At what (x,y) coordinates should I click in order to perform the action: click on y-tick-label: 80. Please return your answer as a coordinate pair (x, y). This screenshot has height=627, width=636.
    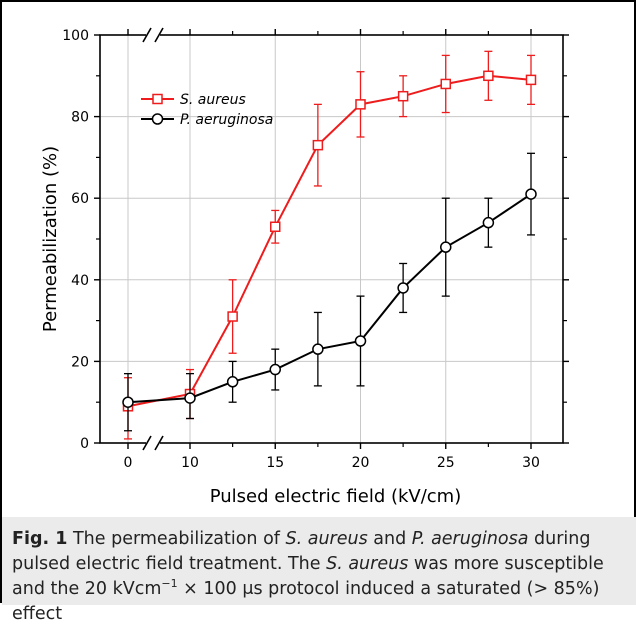
    Looking at the image, I should click on (80, 118).